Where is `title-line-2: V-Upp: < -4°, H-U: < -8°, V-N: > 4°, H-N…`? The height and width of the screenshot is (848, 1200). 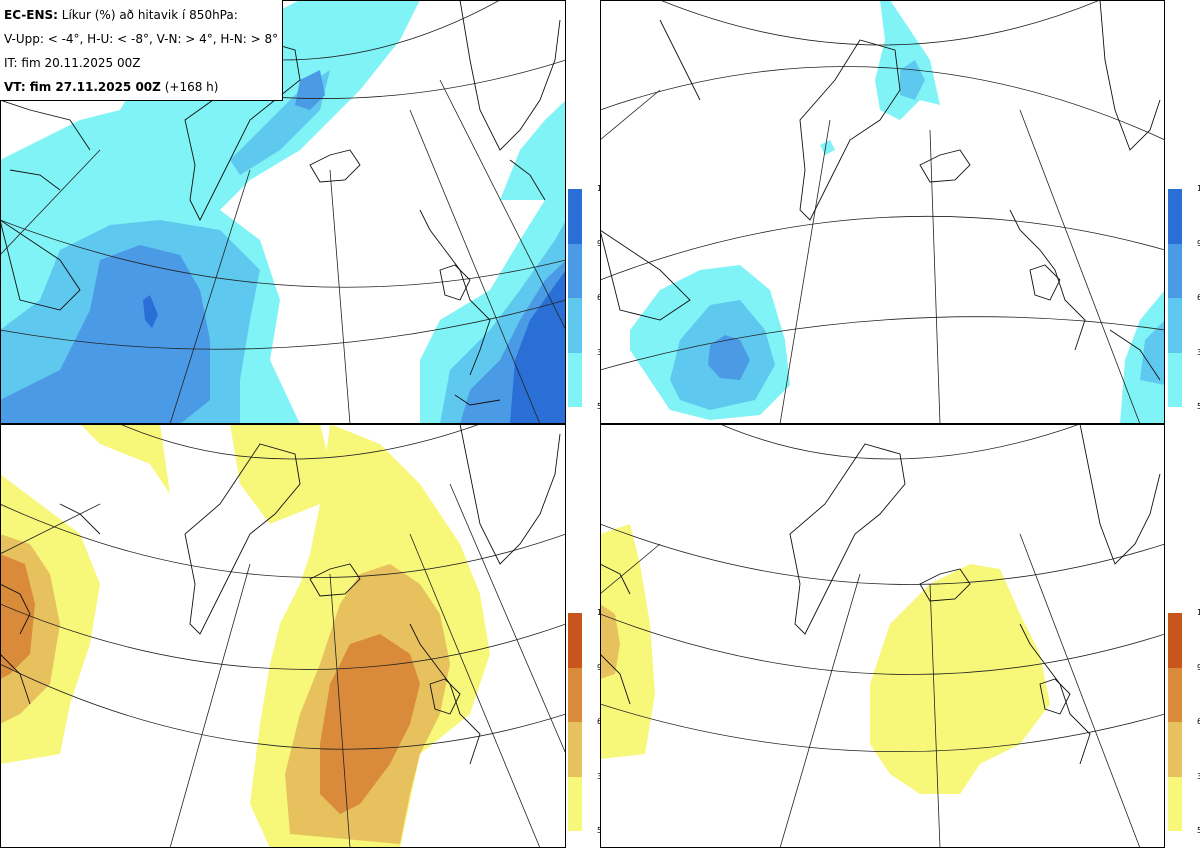
title-line-2: V-Upp: < -4°, H-U: < -8°, V-N: > 4°, H-N… is located at coordinates (141, 39).